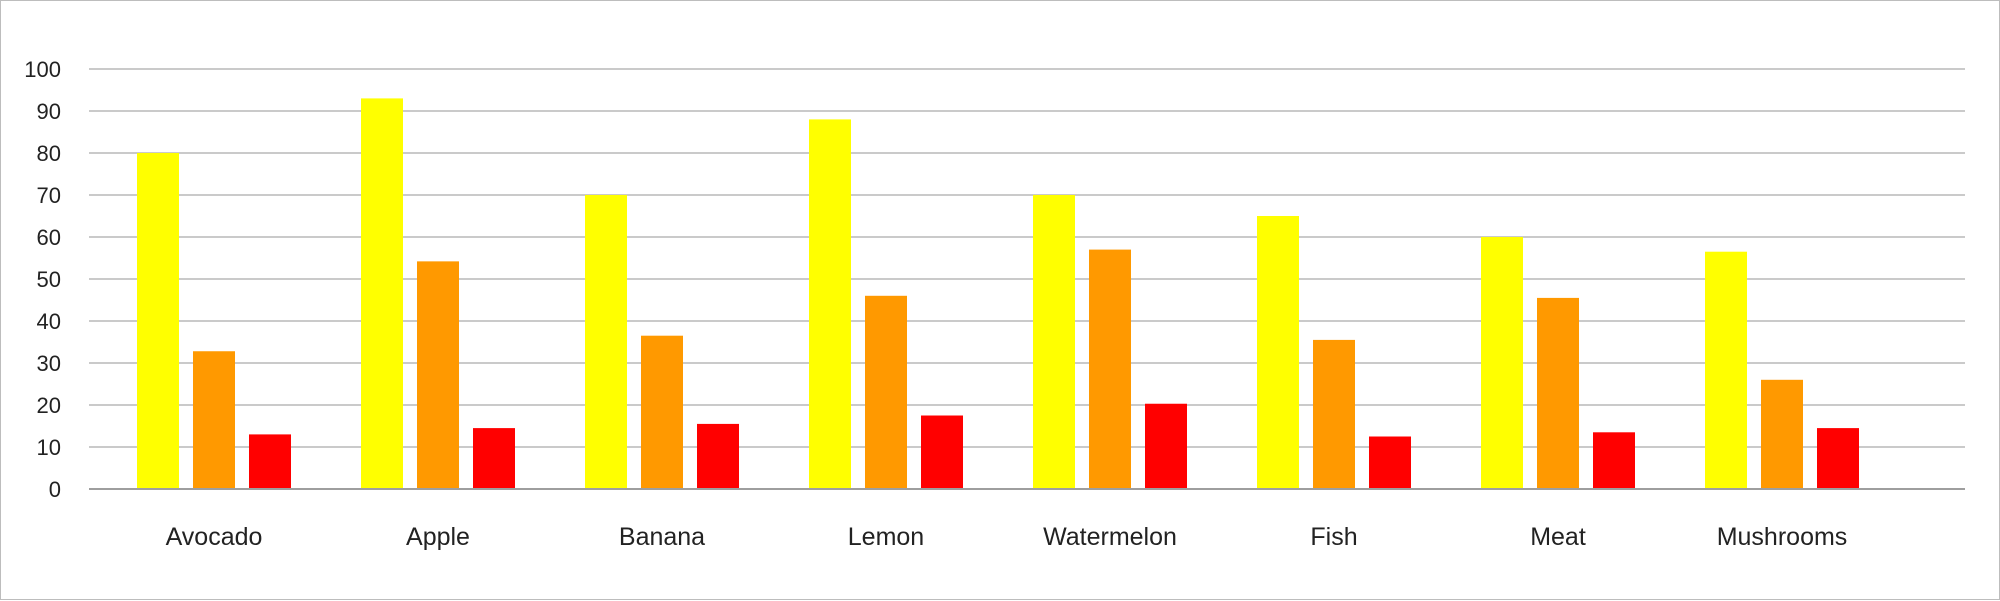 Image resolution: width=2000 pixels, height=601 pixels. What do you see at coordinates (886, 537) in the screenshot?
I see `x-category-label-lemon: Lemon` at bounding box center [886, 537].